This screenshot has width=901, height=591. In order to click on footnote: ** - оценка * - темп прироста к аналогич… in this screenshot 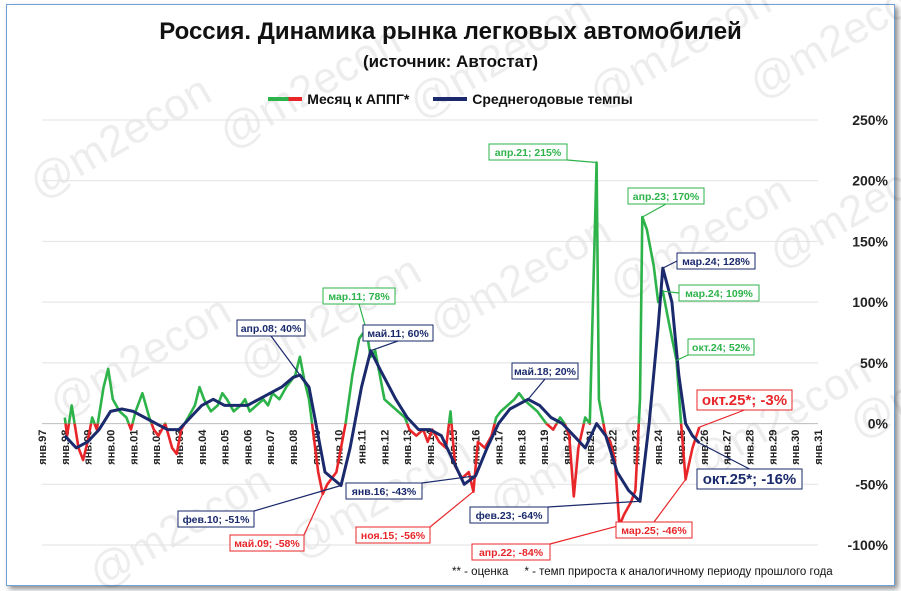, I will do `click(642, 572)`.